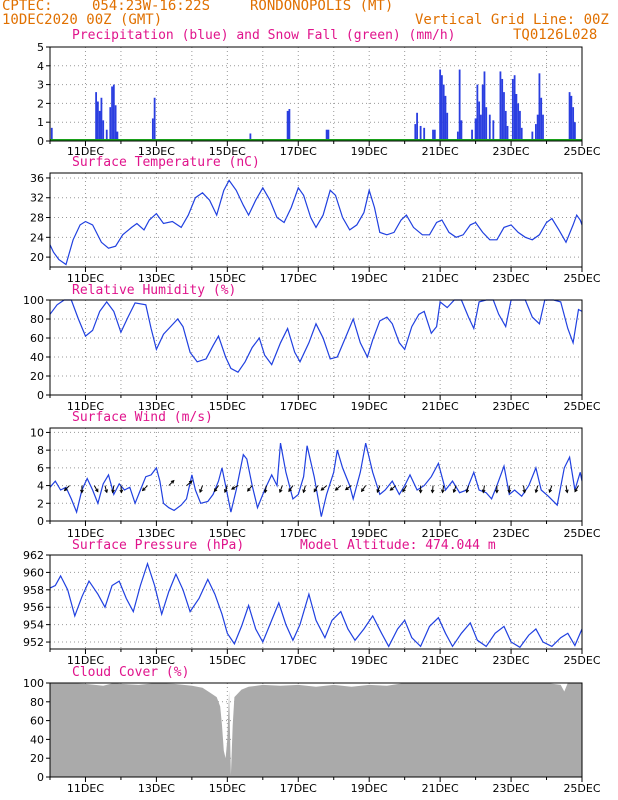 The width and height of the screenshot is (618, 800). Describe the element at coordinates (40, 47) in the screenshot. I see `precip-ytick-label: 5` at that location.